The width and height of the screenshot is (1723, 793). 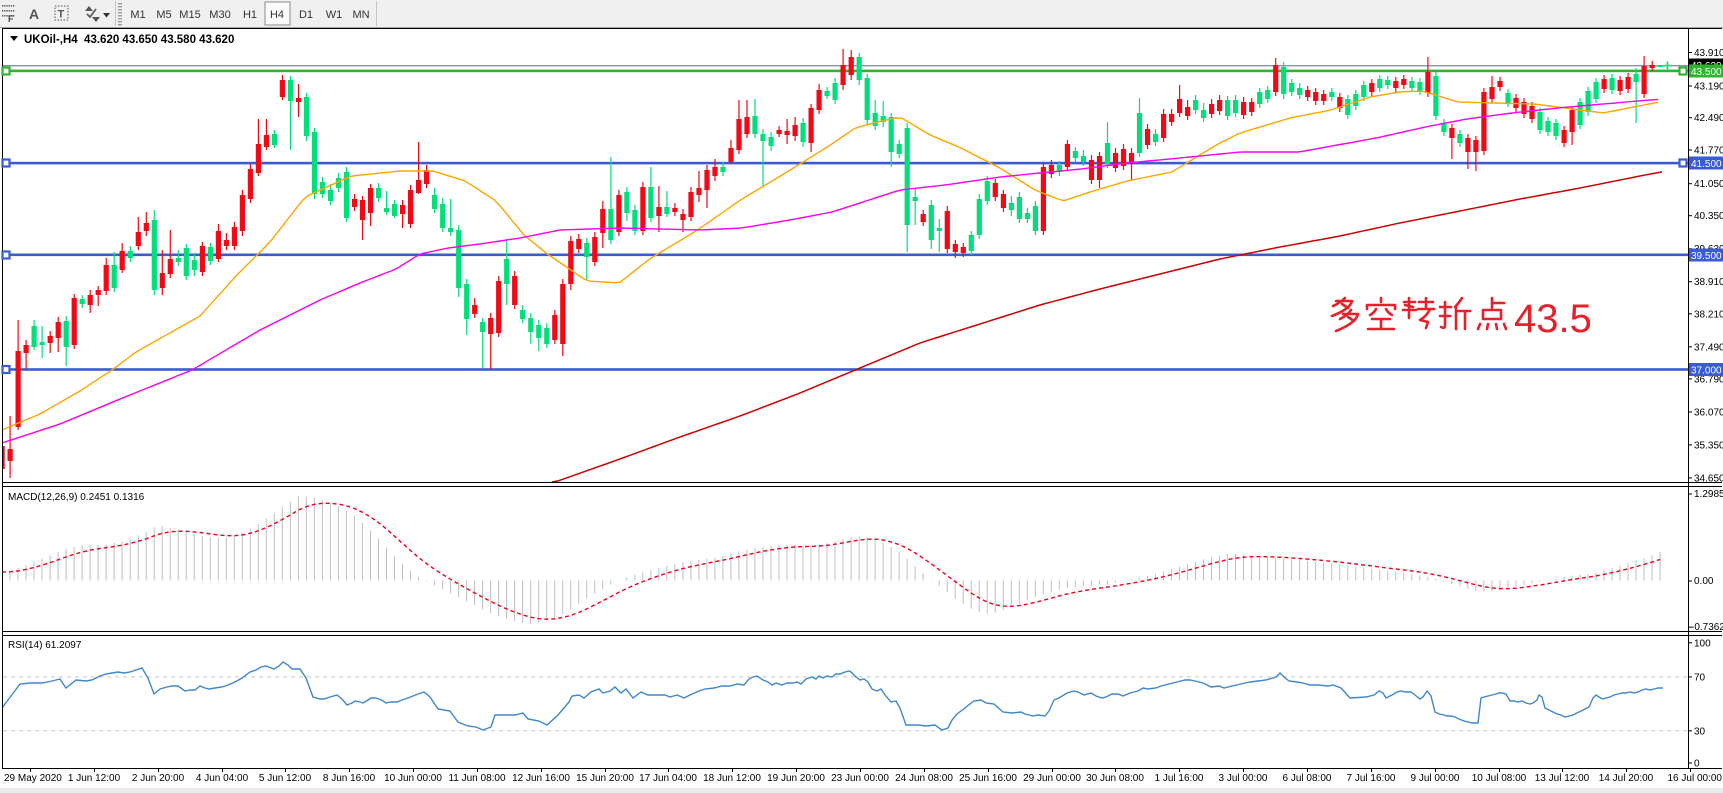 What do you see at coordinates (1704, 581) in the screenshot?
I see `svg-text: 0.00` at bounding box center [1704, 581].